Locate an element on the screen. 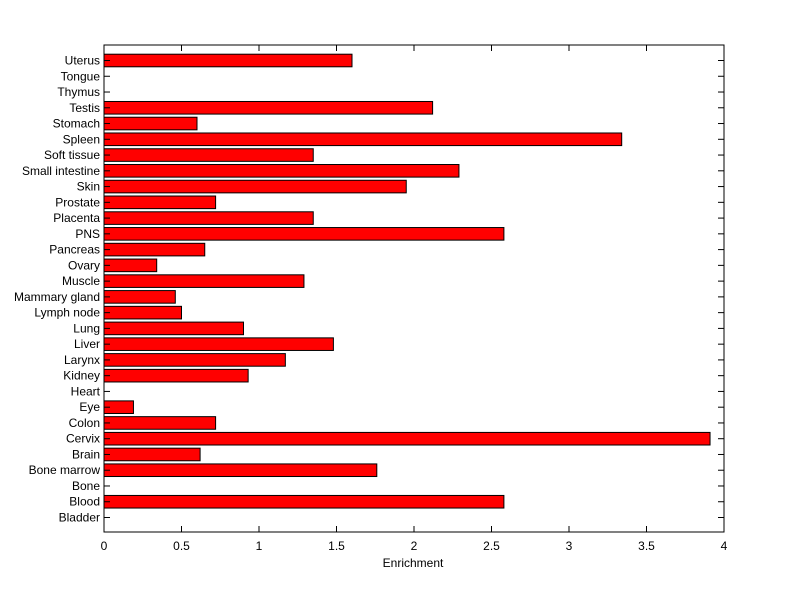 The height and width of the screenshot is (599, 800). y-tick-label: Muscle is located at coordinates (81, 281).